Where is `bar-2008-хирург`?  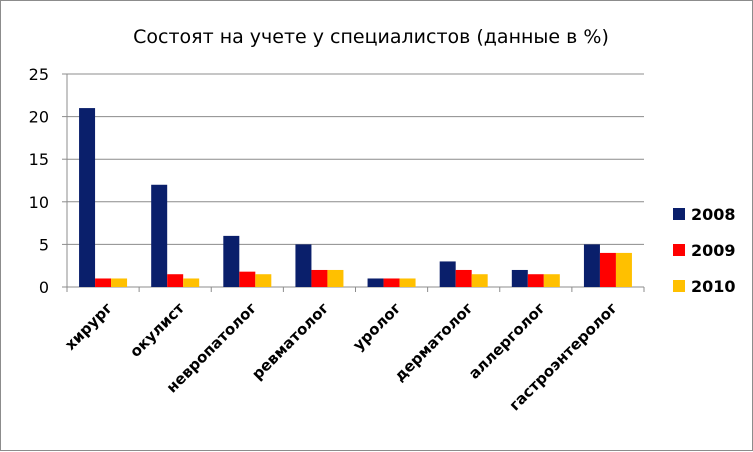
bar-2008-хирург is located at coordinates (87, 197).